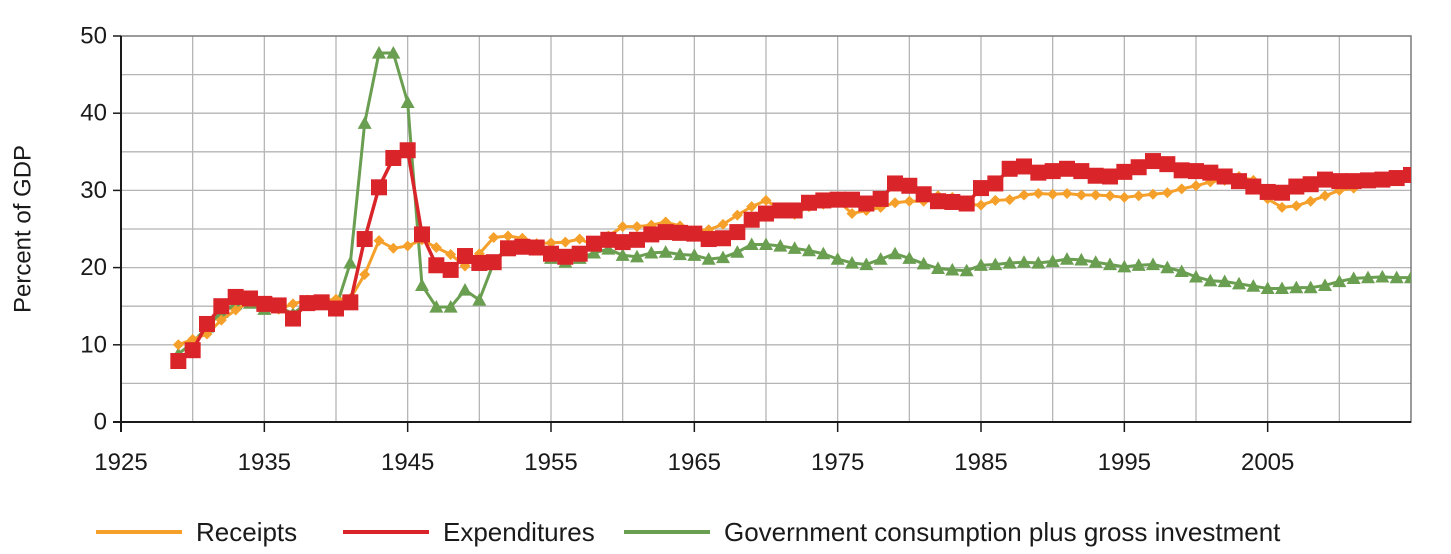  I want to click on y-axis-title: Percent of GDP, so click(23, 229).